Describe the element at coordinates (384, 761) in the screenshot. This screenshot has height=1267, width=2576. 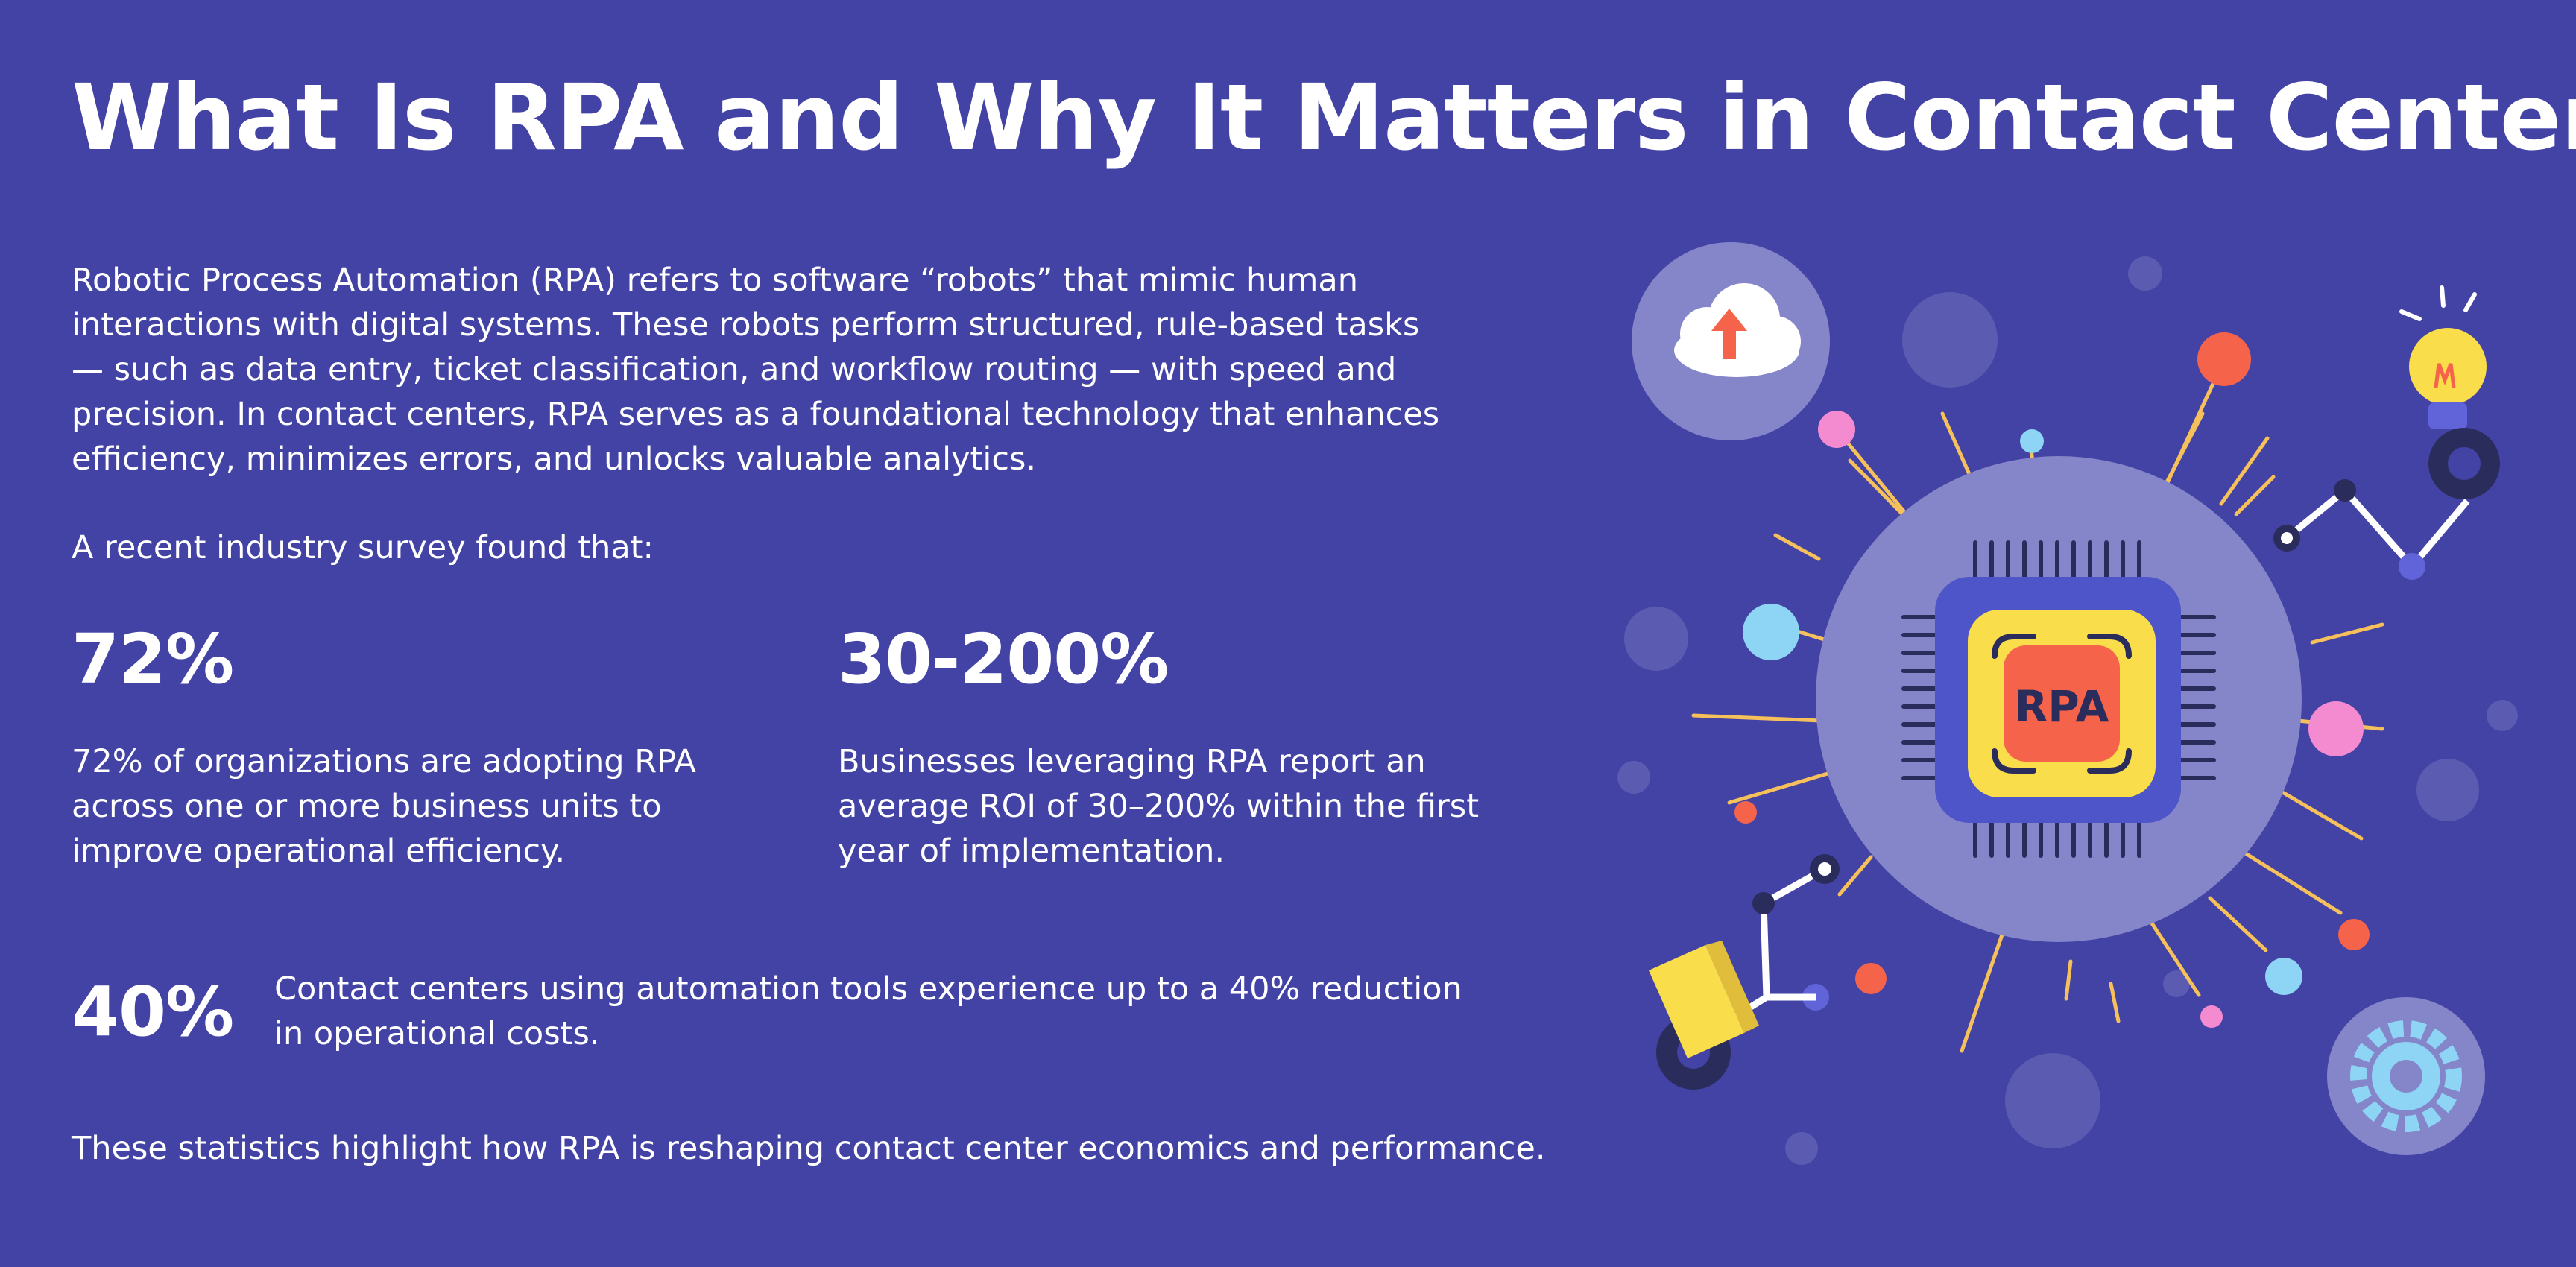
I see `stat-desc-line: 72% of organizations are adopting RPA` at that location.